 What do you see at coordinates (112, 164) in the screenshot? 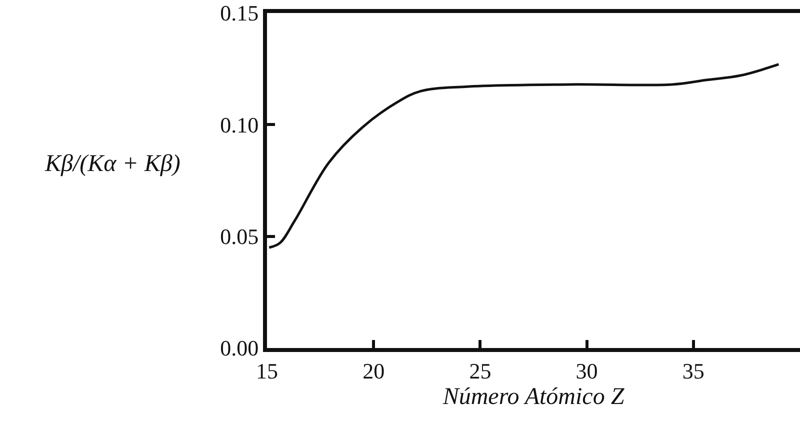
I see `y-axis-title: Kβ/(Kα + Kβ)` at bounding box center [112, 164].